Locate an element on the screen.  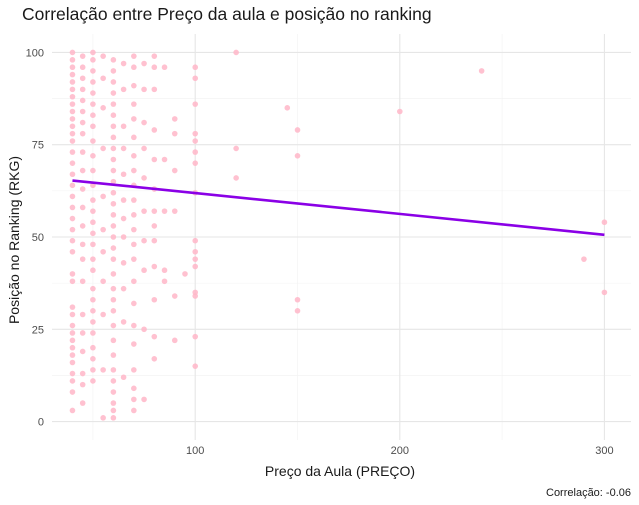
y-tick-label: 100 is located at coordinates (35, 53).